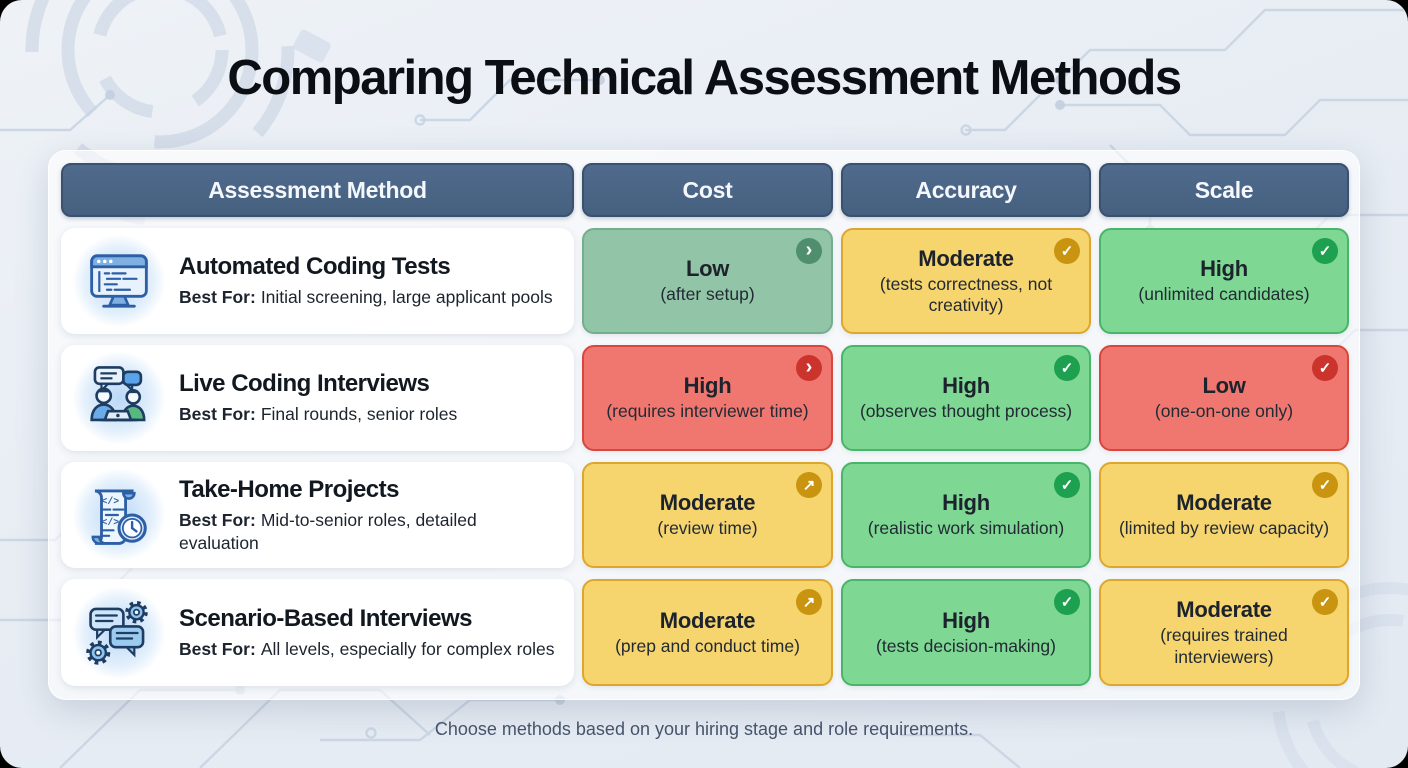 This screenshot has height=768, width=1408. What do you see at coordinates (966, 190) in the screenshot?
I see `column-header-accuracy: Accuracy` at bounding box center [966, 190].